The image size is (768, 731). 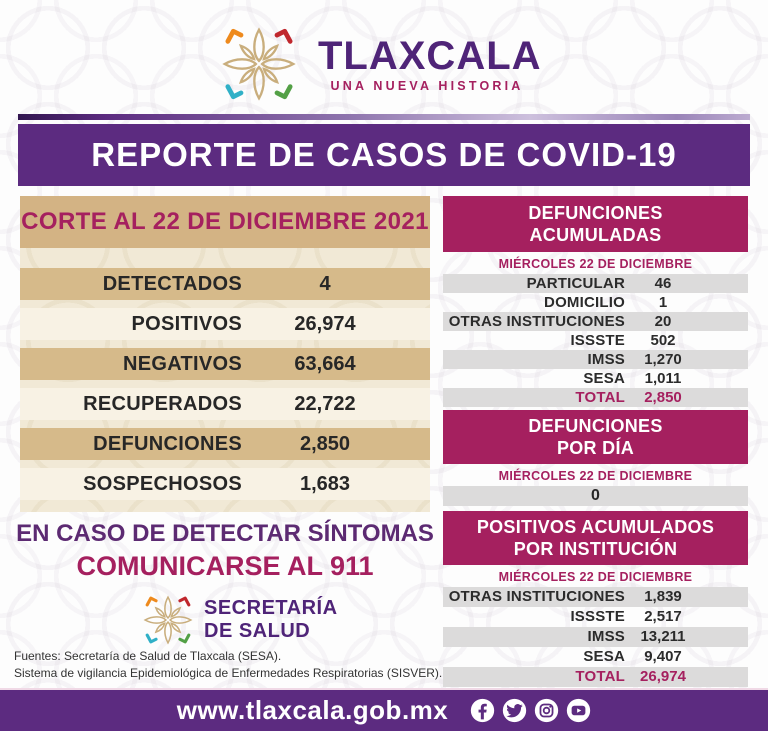 What do you see at coordinates (595, 224) in the screenshot?
I see `deaths-cumulative-banner: DEFUNCIONES ACUMULADAS` at bounding box center [595, 224].